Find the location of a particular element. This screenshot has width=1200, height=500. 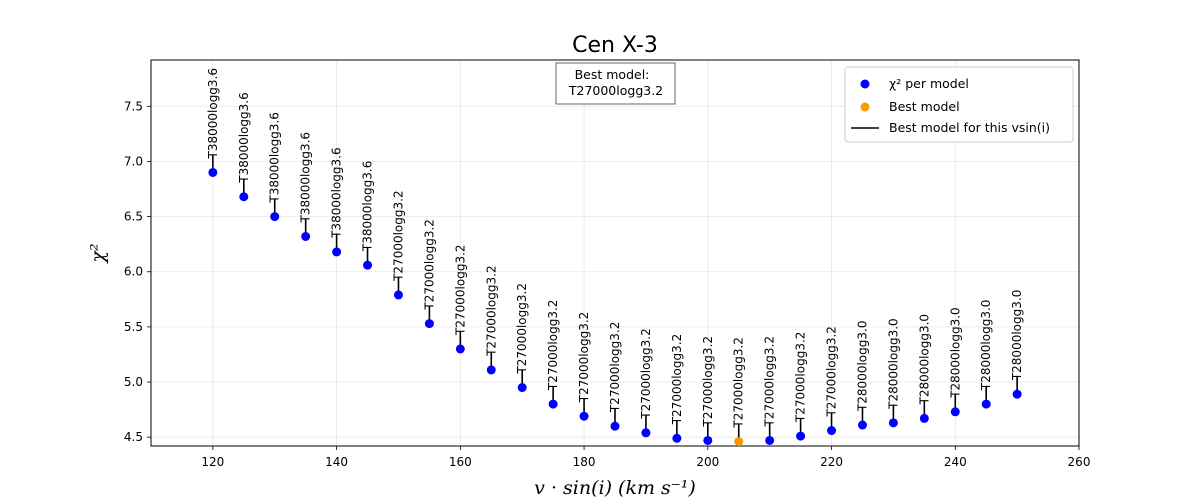

x-tick-label: 160 is located at coordinates (460, 462).